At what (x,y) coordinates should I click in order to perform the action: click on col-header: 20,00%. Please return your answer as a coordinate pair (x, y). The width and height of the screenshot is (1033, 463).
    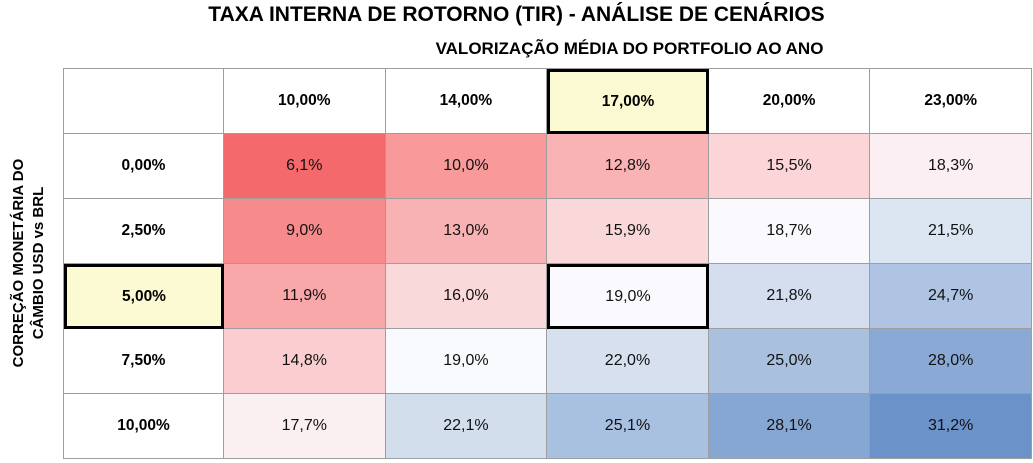
    Looking at the image, I should click on (789, 101).